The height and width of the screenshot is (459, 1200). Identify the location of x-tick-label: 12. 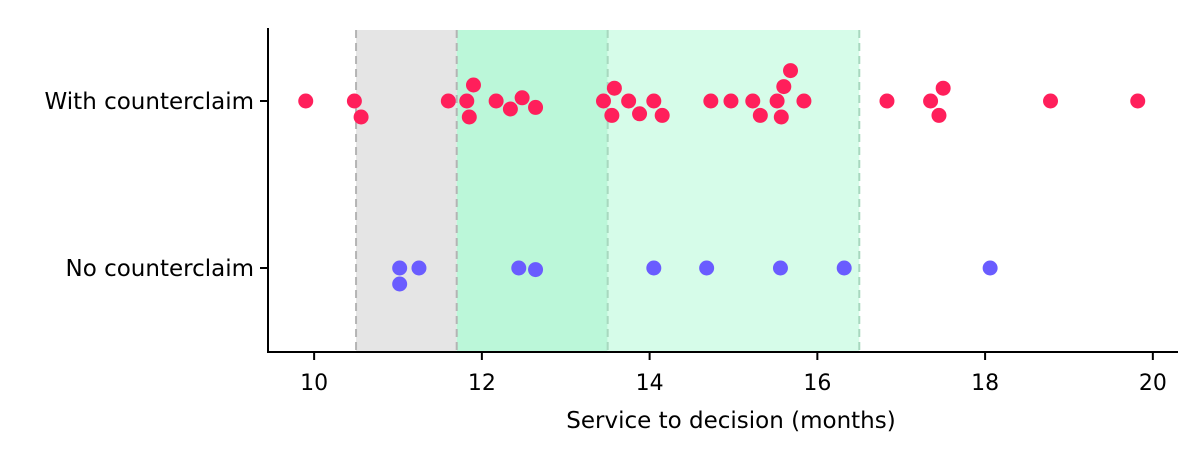
(482, 383).